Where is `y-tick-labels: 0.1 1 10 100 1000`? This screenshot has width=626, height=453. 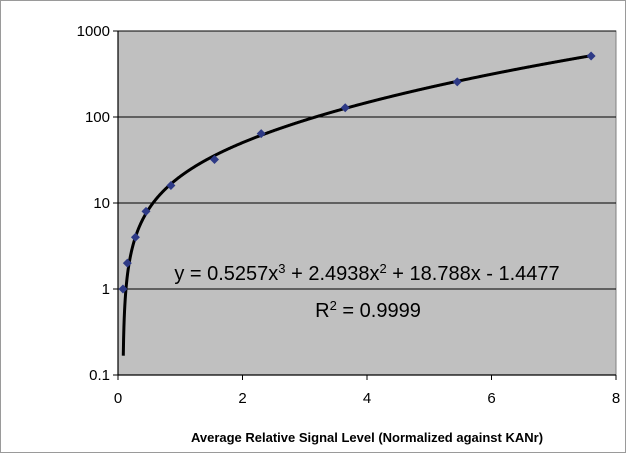
y-tick-labels: 0.1 1 10 100 1000 is located at coordinates (93, 203).